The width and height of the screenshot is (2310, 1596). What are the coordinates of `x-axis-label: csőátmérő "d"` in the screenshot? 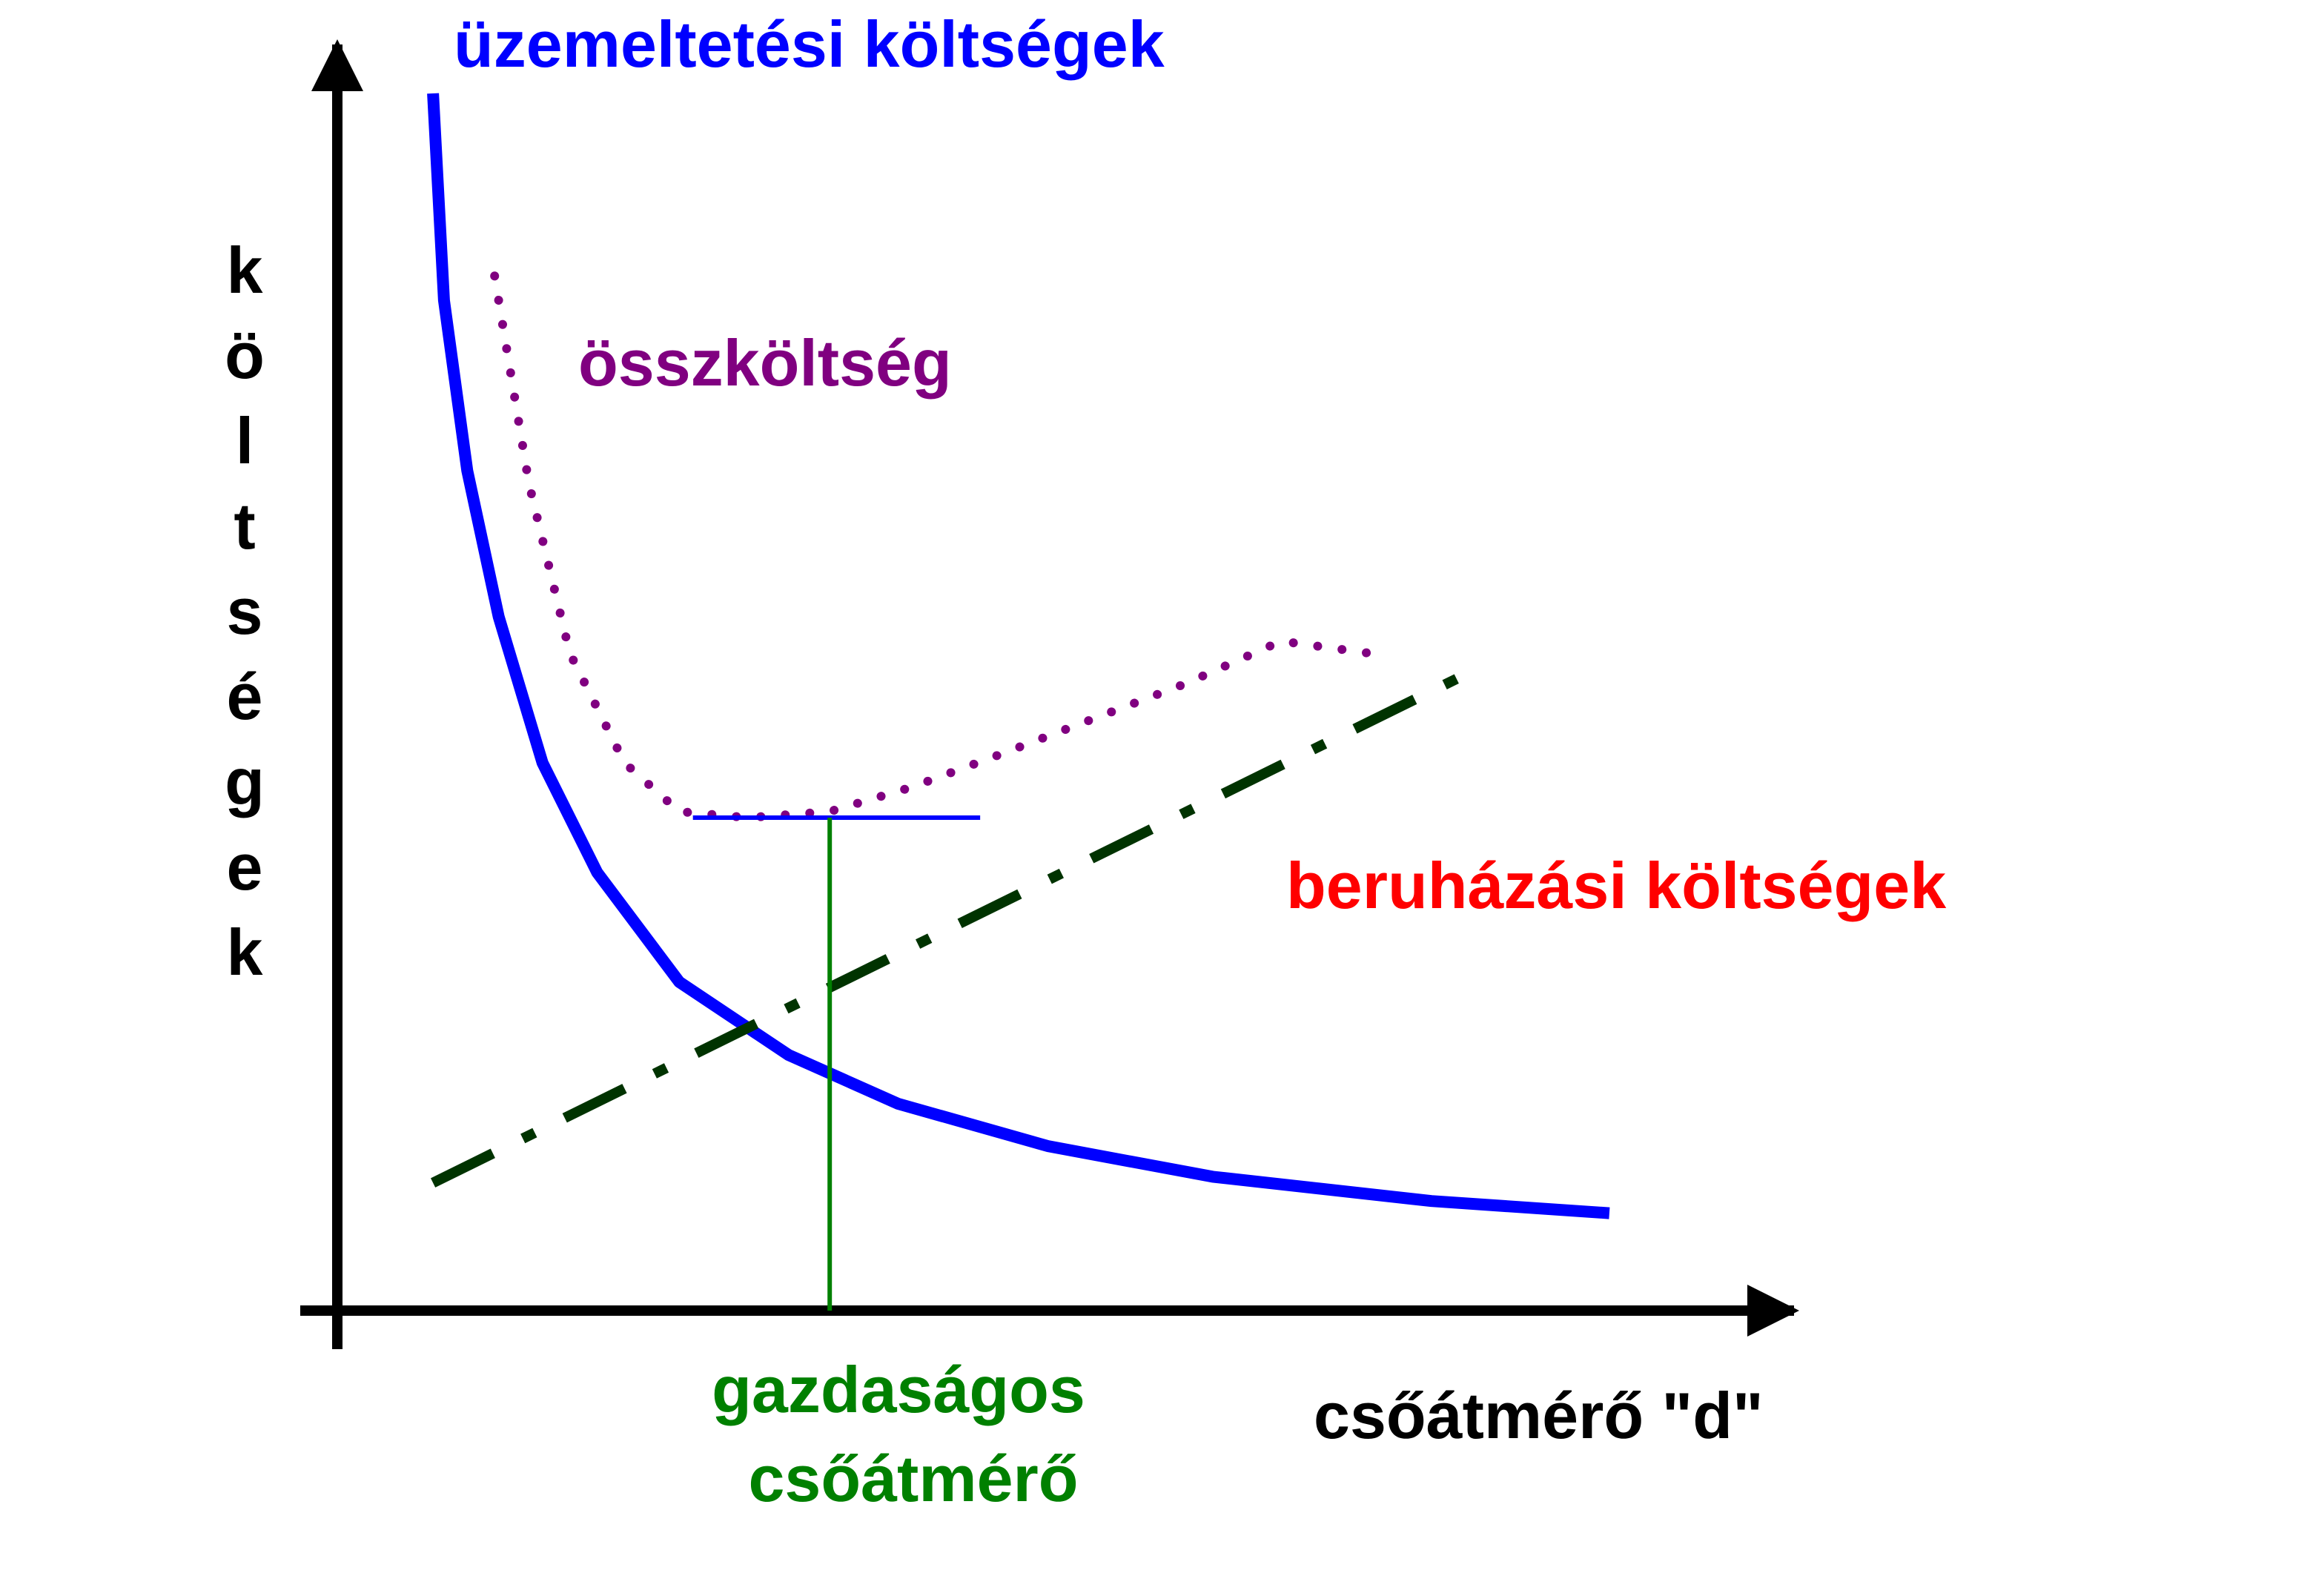 It's located at (1539, 1416).